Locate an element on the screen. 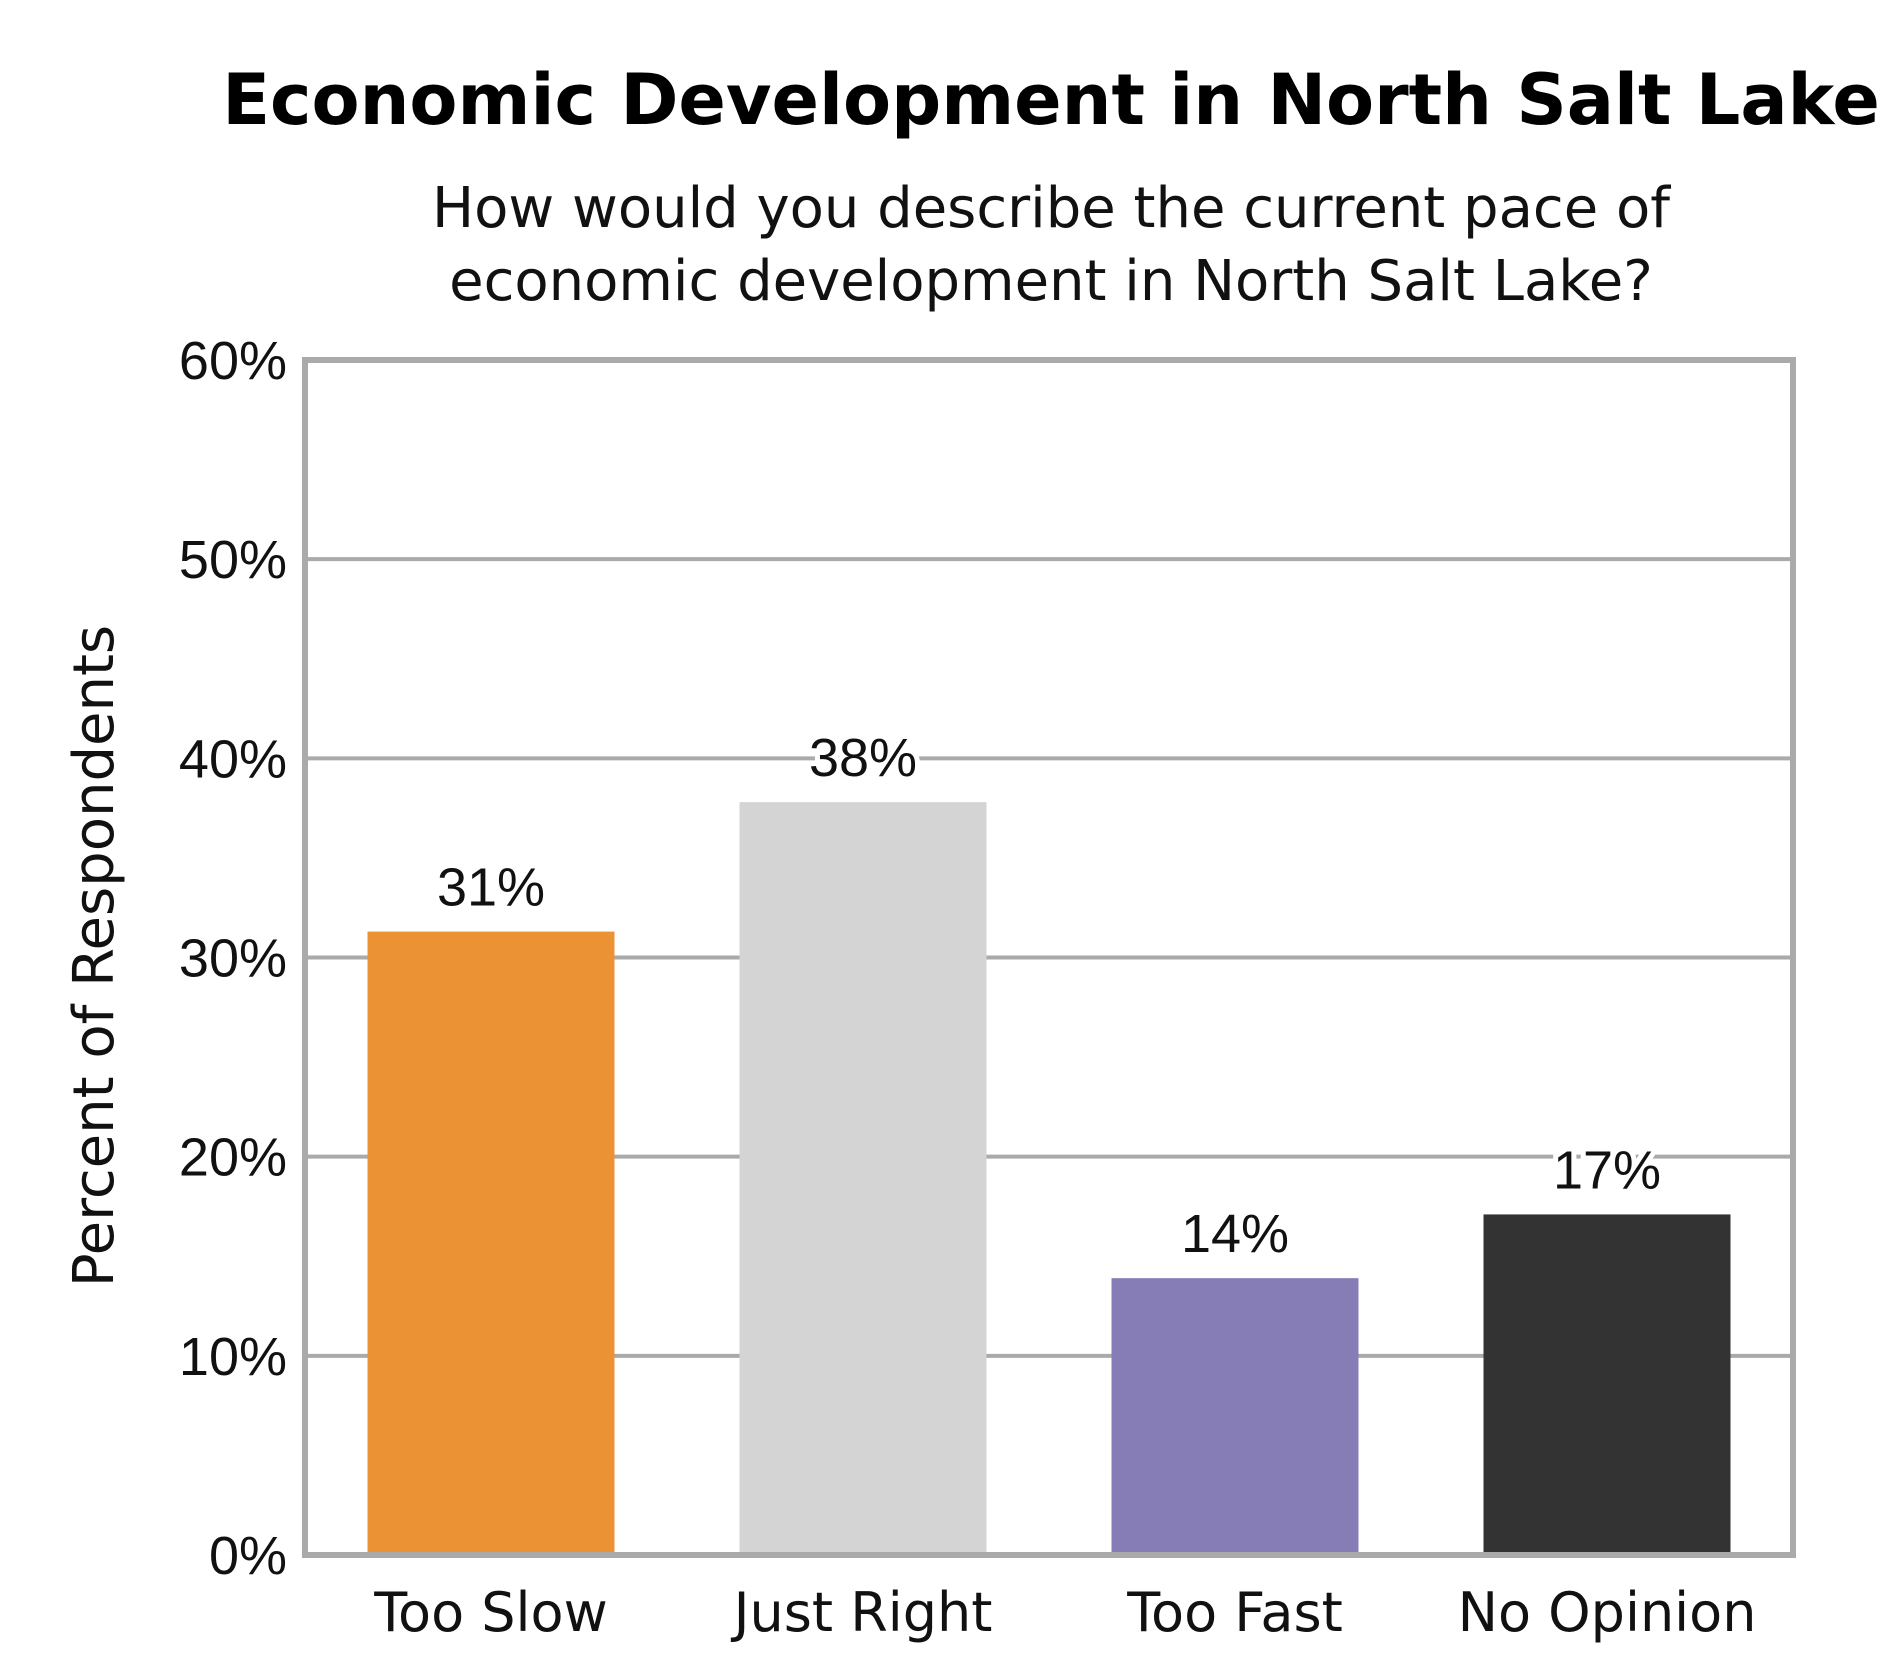  x-tick-label: Just Right is located at coordinates (862, 1612).